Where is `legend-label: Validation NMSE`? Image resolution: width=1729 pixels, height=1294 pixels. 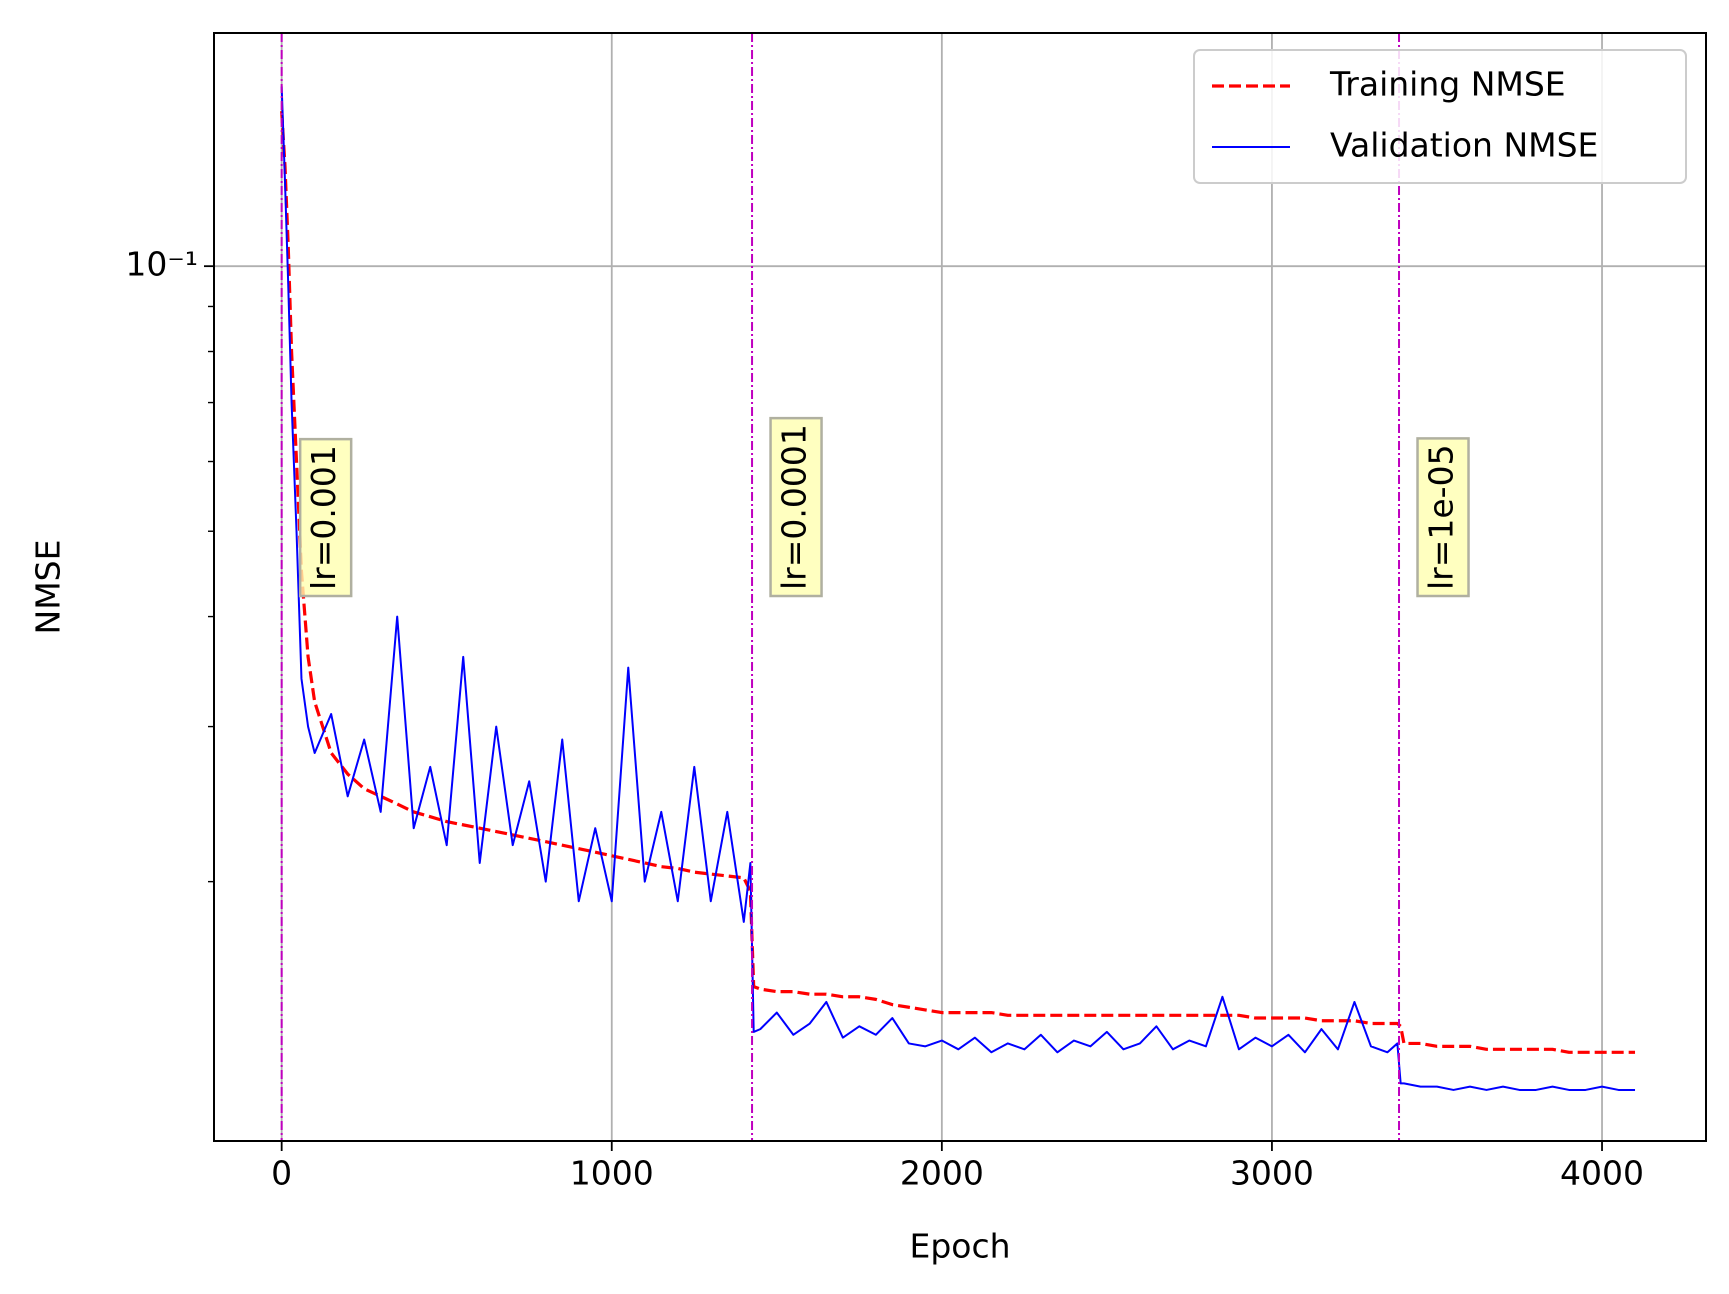
legend-label: Validation NMSE is located at coordinates (1464, 145).